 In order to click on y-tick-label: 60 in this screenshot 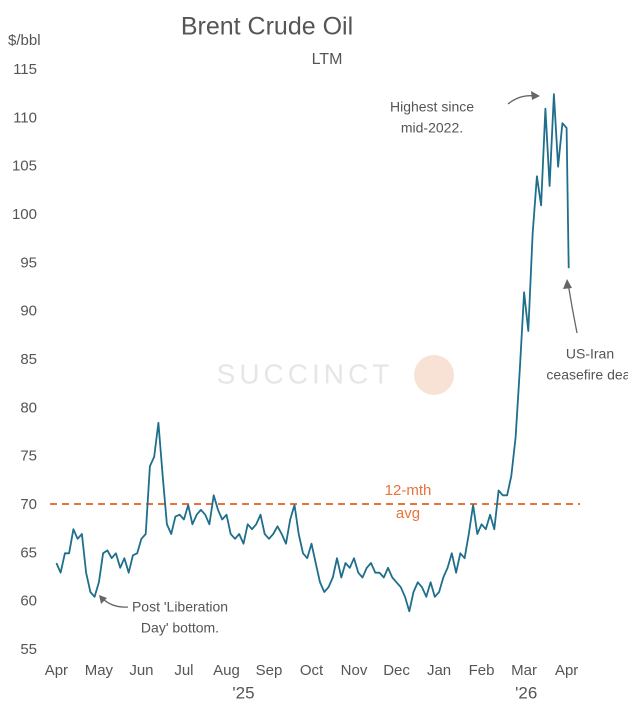, I will do `click(28, 601)`.